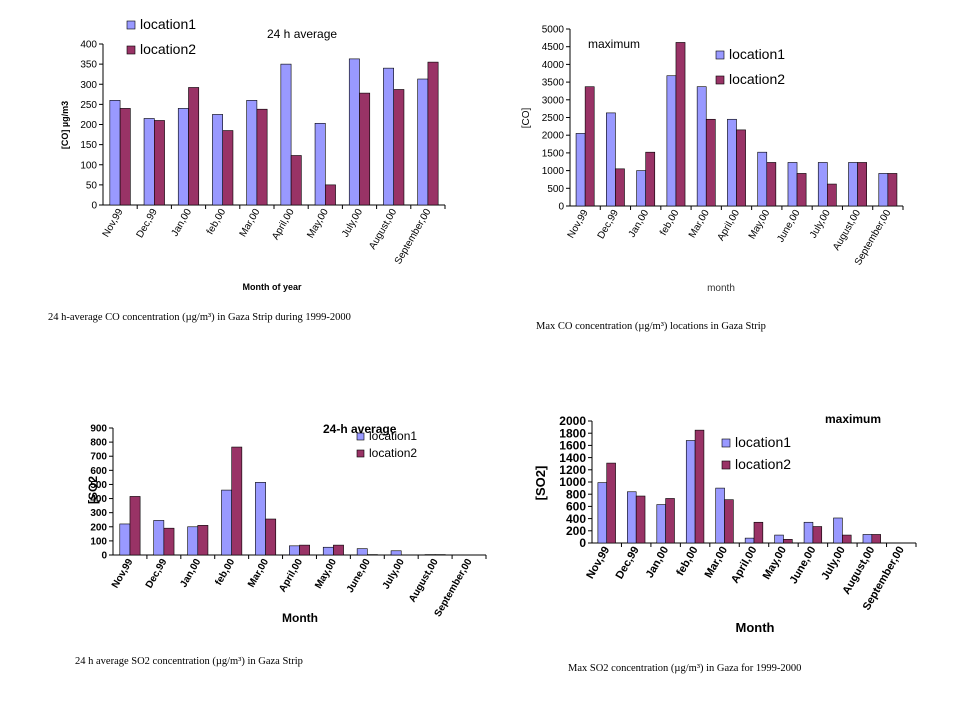 The height and width of the screenshot is (725, 960). I want to click on y-tick-label: 500, so click(555, 189).